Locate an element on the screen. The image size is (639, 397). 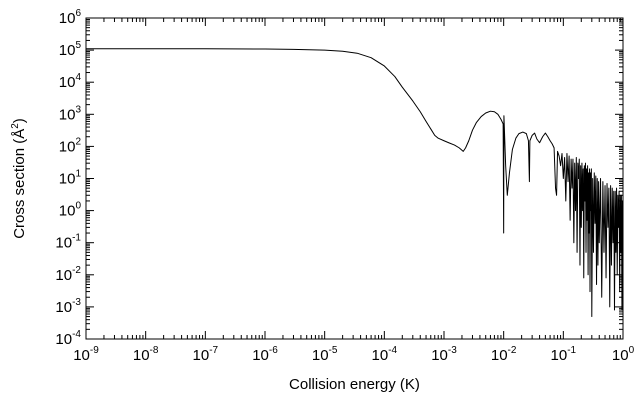
y-tick-label: 10² is located at coordinates (70, 145).